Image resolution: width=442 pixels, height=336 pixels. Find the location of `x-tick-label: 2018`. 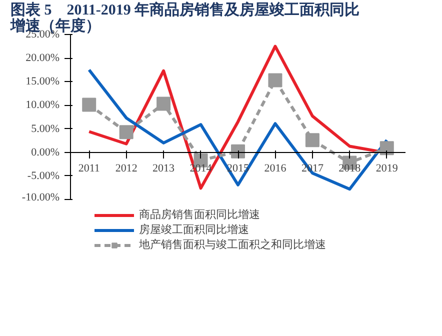

x-tick-label: 2018 is located at coordinates (350, 168).